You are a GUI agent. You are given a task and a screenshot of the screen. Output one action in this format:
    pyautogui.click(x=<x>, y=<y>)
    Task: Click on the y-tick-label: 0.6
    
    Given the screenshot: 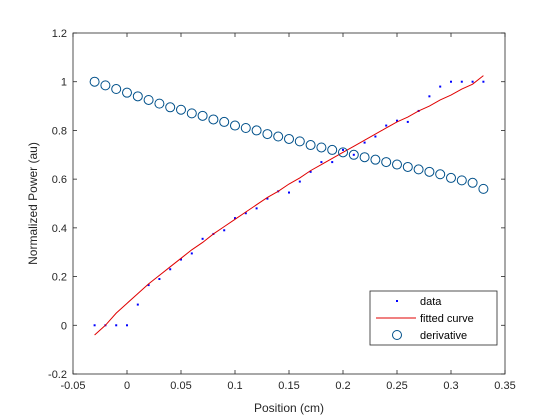 What is the action you would take?
    pyautogui.click(x=59, y=180)
    